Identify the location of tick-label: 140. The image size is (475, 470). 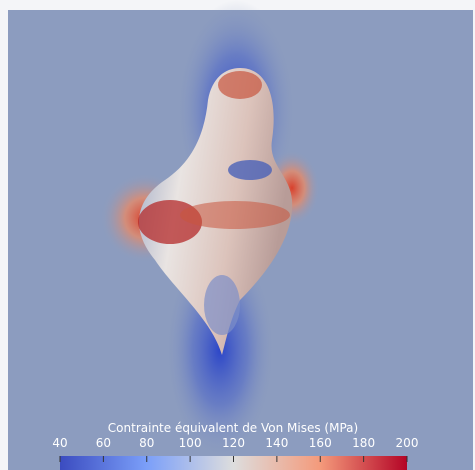
(276, 443).